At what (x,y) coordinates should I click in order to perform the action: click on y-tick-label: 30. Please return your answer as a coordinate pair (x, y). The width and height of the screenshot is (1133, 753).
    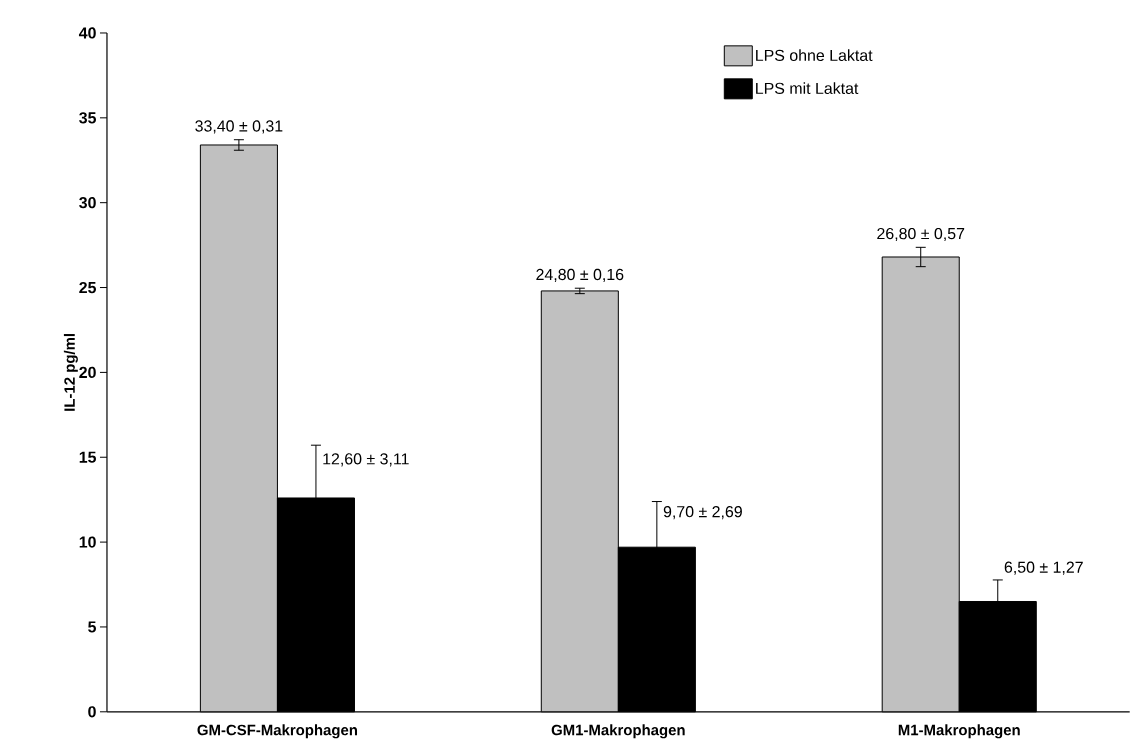
    Looking at the image, I should click on (87, 203).